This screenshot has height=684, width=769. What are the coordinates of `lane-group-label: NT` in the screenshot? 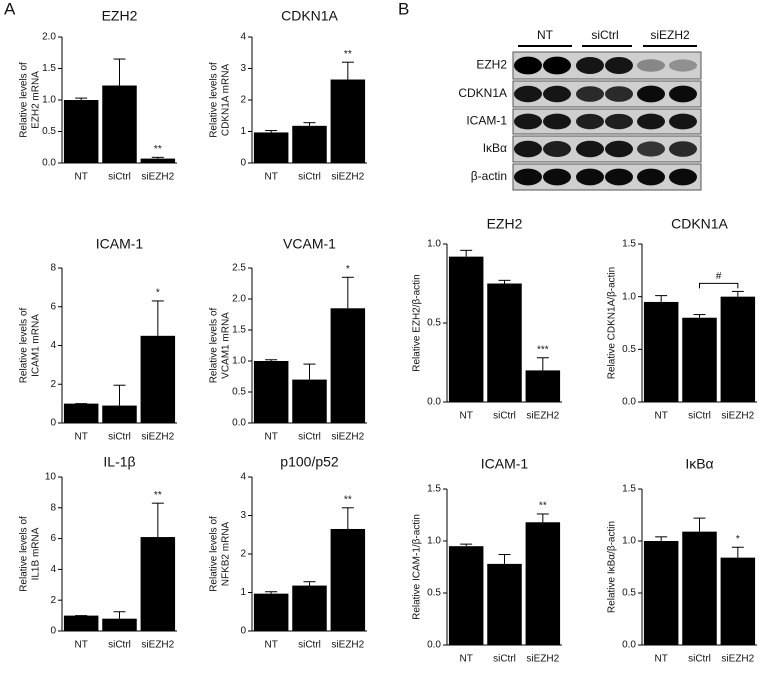 It's located at (545, 35).